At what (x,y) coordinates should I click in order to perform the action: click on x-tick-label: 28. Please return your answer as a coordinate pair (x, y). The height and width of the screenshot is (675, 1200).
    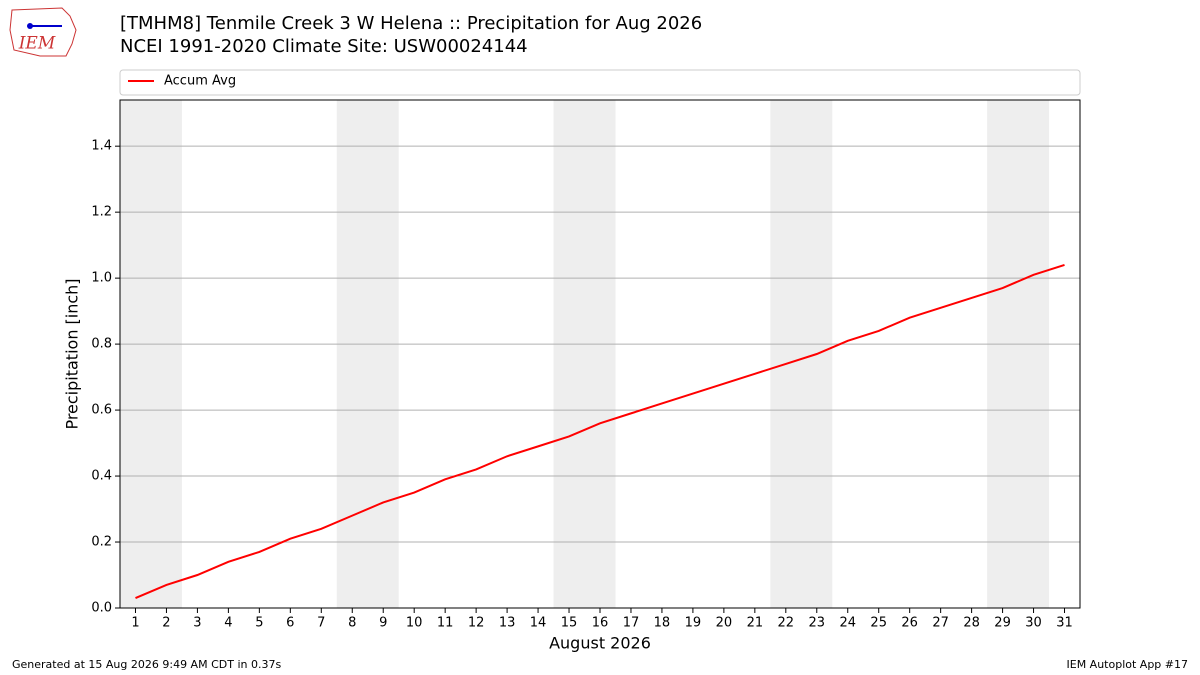
    Looking at the image, I should click on (971, 623).